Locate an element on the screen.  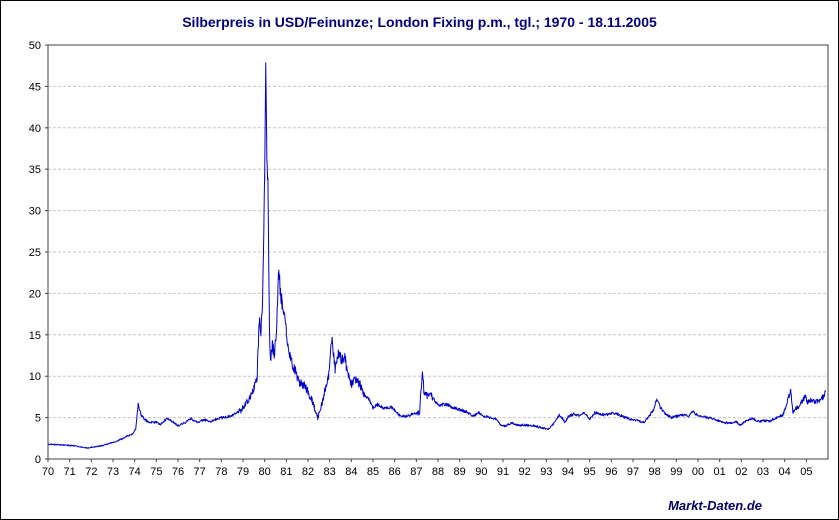
y-tick-label: 20 is located at coordinates (35, 294).